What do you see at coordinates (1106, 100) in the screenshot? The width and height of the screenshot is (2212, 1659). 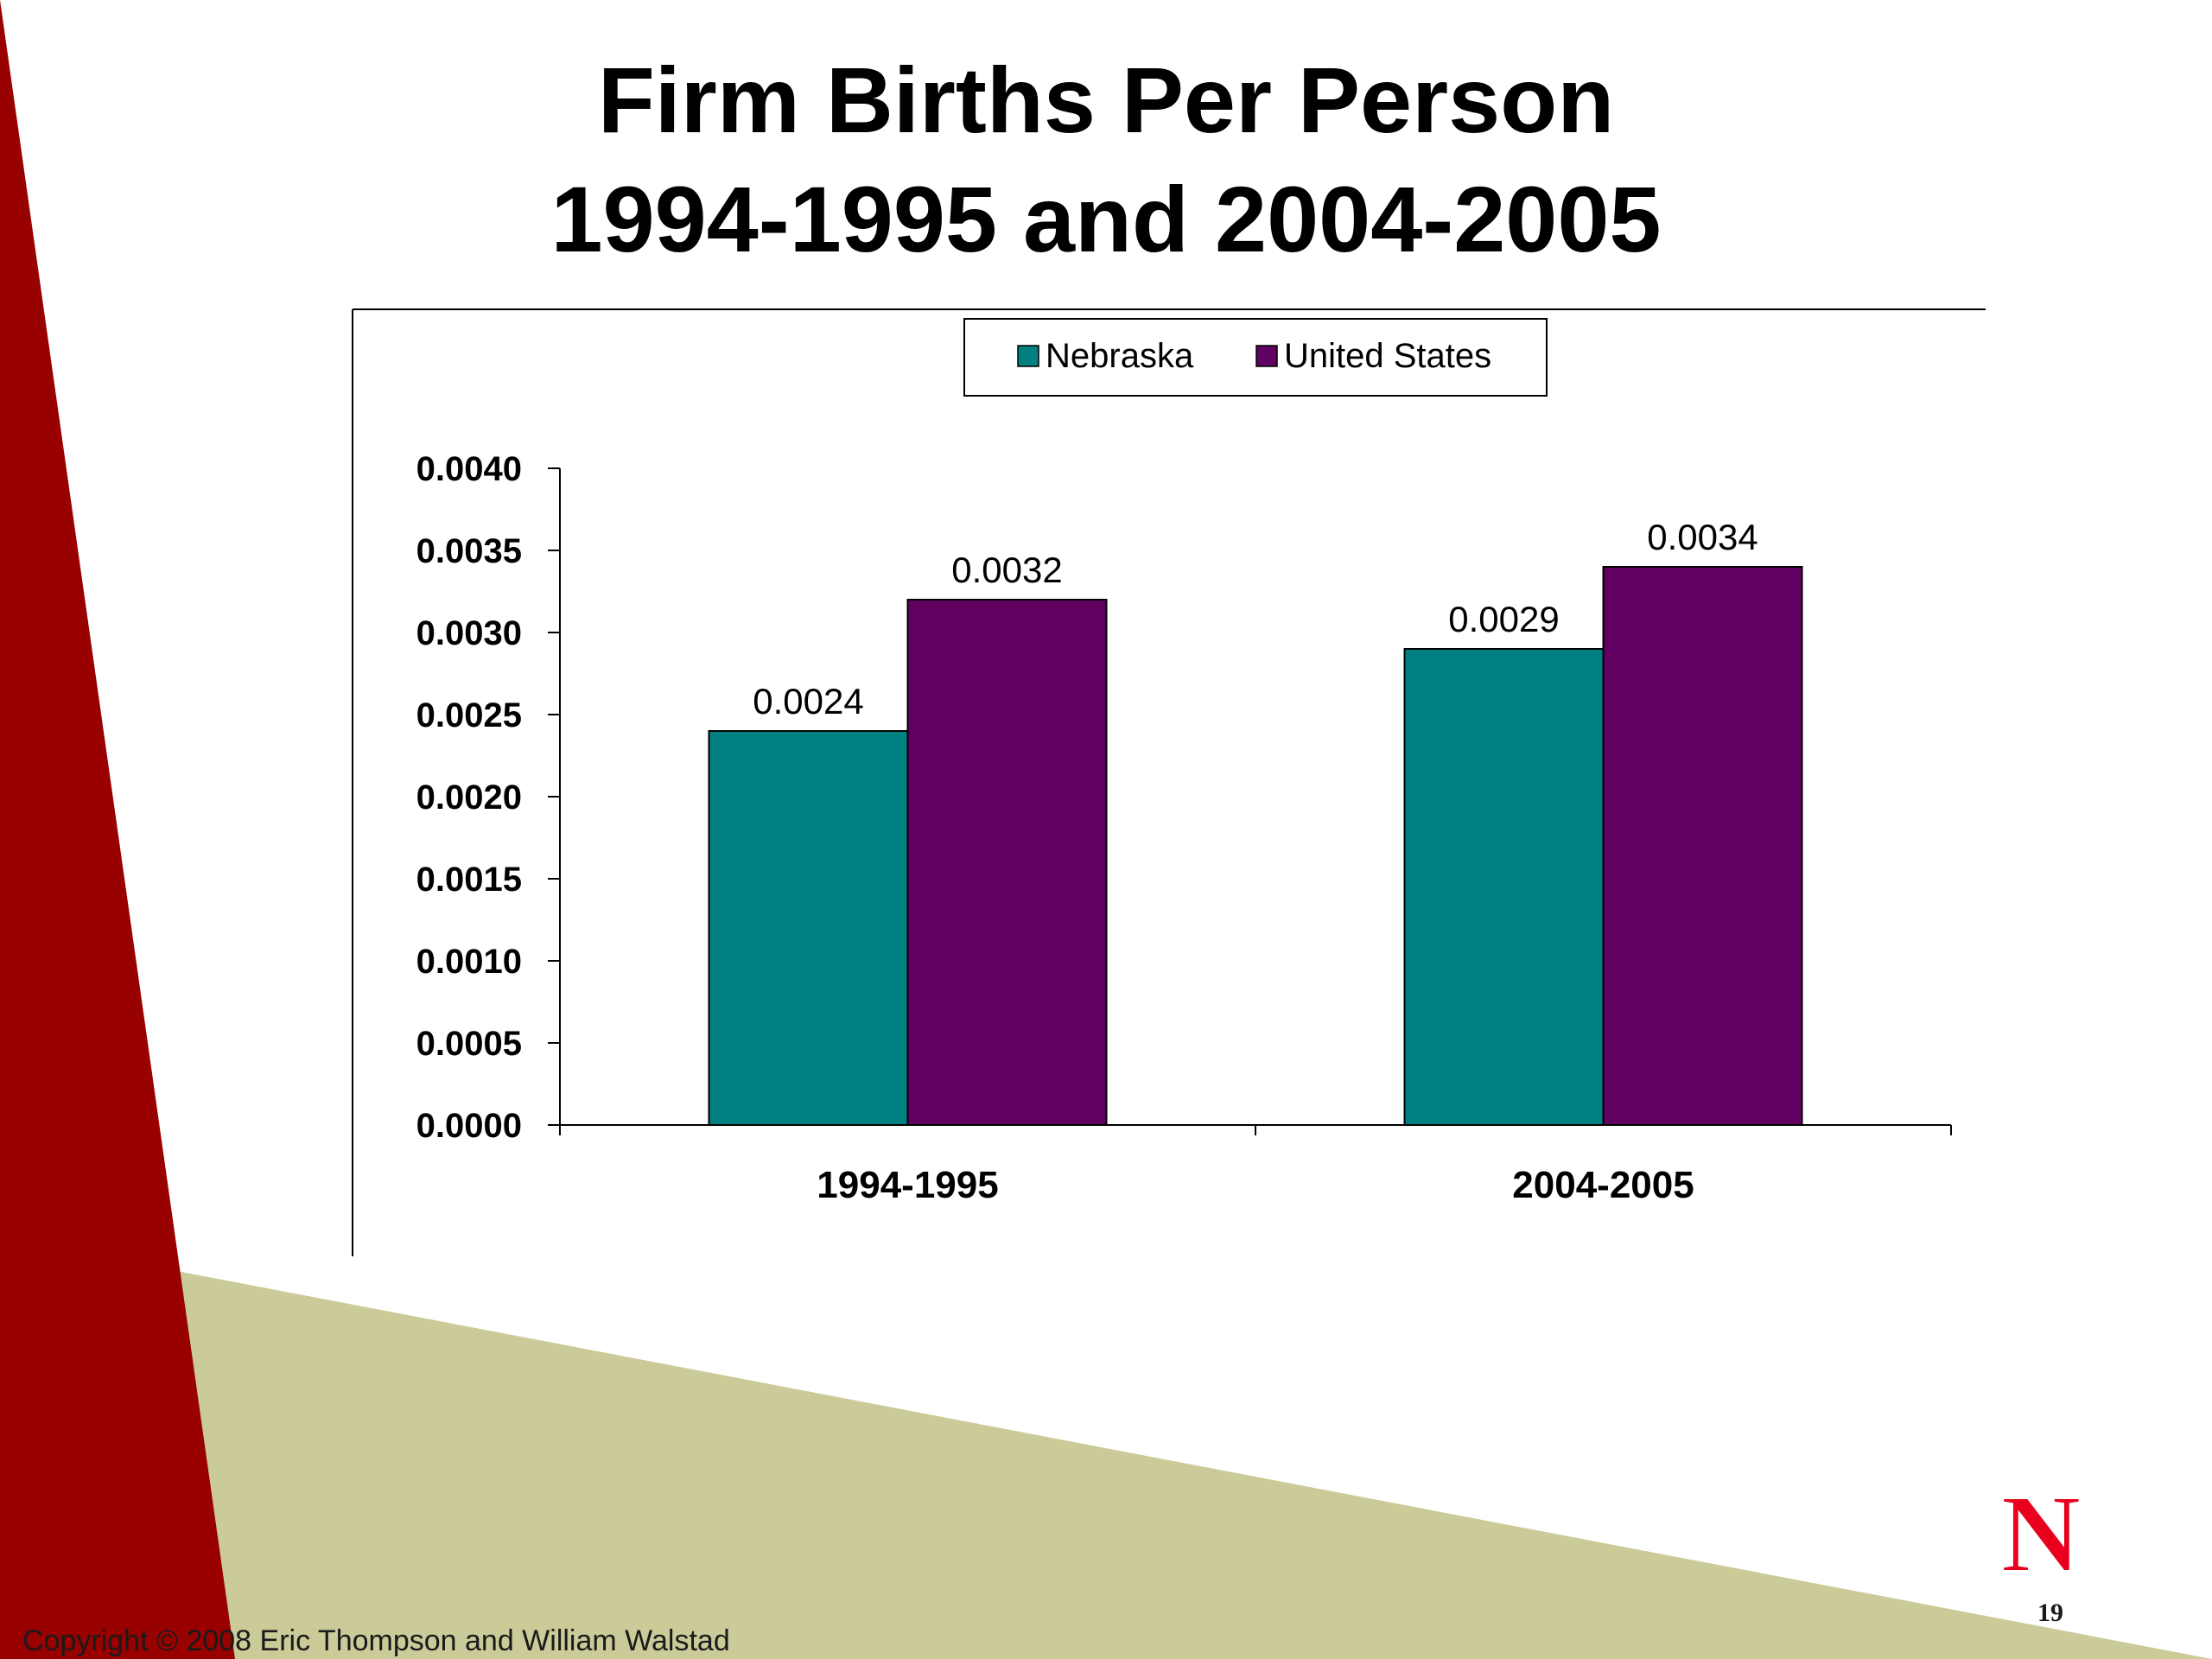 I see `slide-title: Firm Births Per Person` at bounding box center [1106, 100].